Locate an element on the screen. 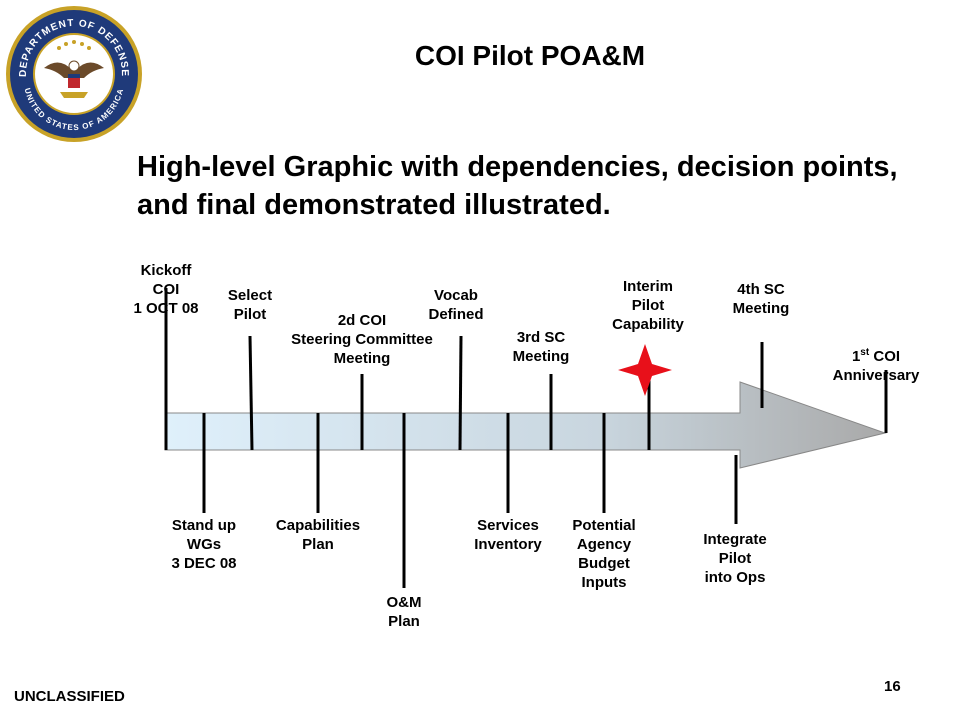 The height and width of the screenshot is (720, 960). eagle-icon is located at coordinates (74, 79).